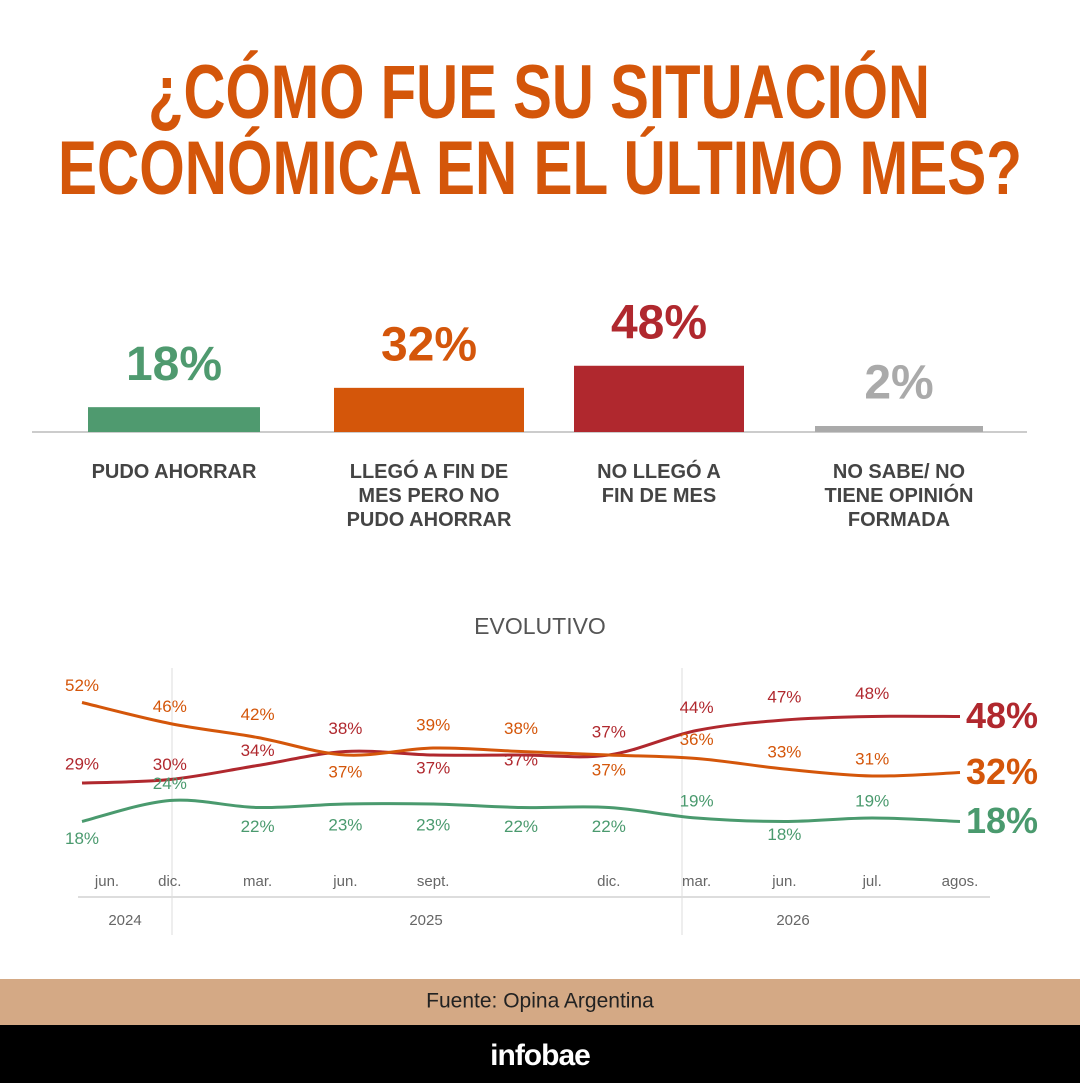 The height and width of the screenshot is (1083, 1080). Describe the element at coordinates (174, 472) in the screenshot. I see `category-label: PUDO AHORRAR` at that location.